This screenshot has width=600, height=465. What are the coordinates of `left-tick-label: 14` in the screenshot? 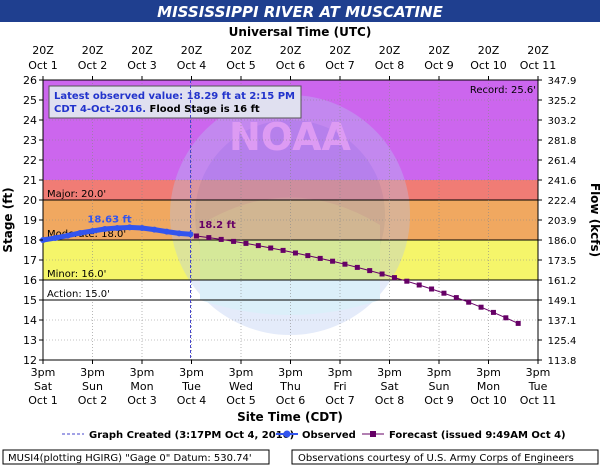 It's located at (30, 320).